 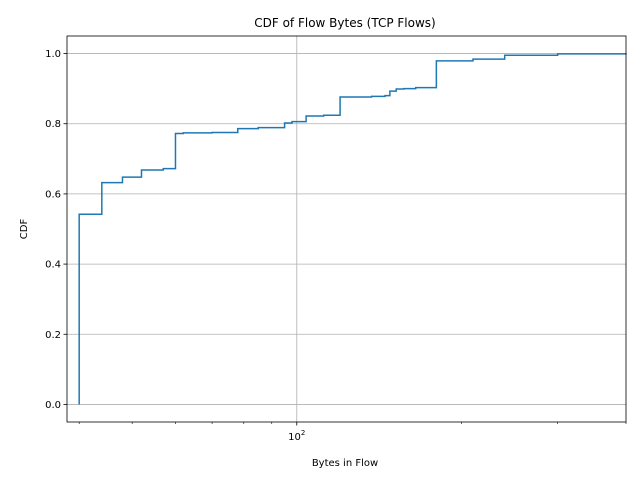 What do you see at coordinates (53, 194) in the screenshot?
I see `y-tick-label: 0.6` at bounding box center [53, 194].